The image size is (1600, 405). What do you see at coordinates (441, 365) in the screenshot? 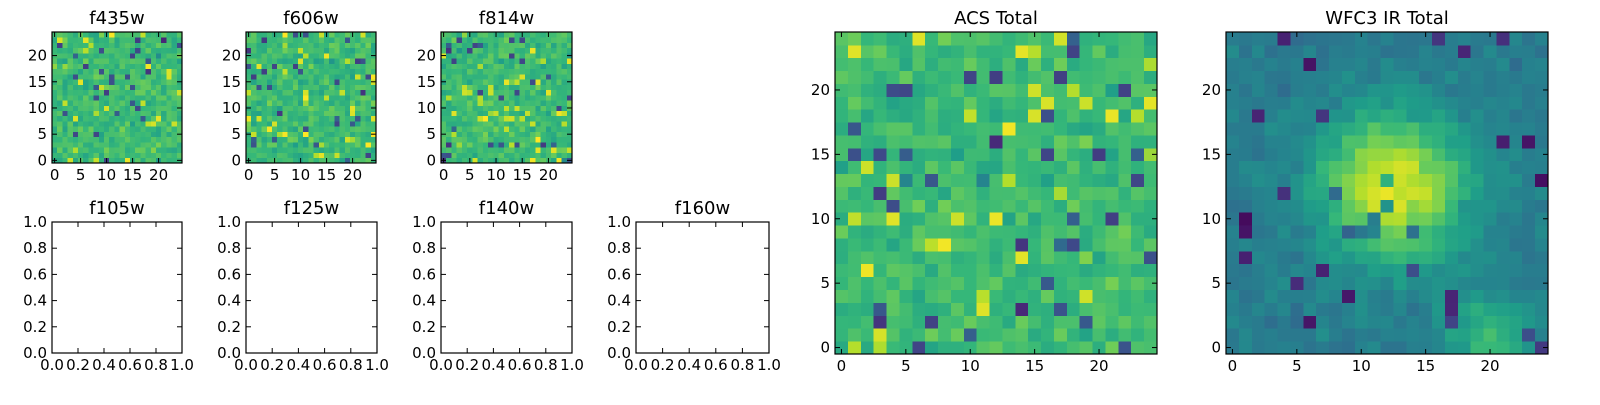
I see `x-tick-label: 0.0` at bounding box center [441, 365].